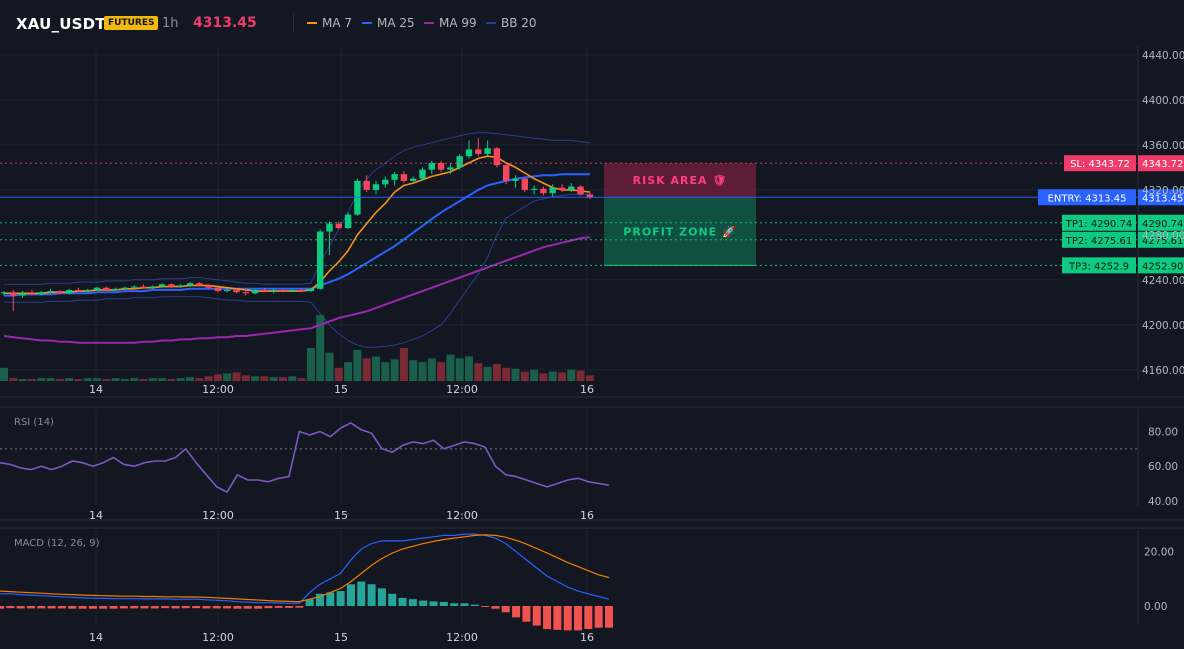  What do you see at coordinates (458, 23) in the screenshot?
I see `legend-label: MA 99` at bounding box center [458, 23].